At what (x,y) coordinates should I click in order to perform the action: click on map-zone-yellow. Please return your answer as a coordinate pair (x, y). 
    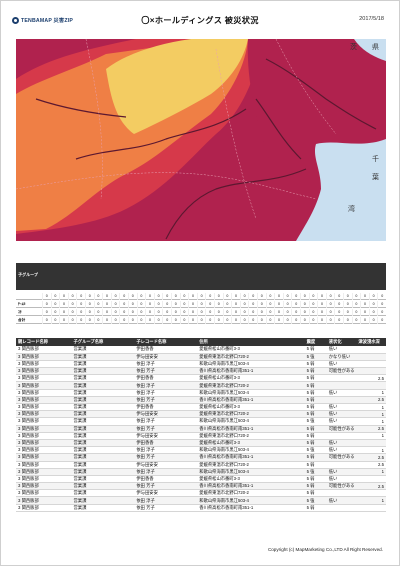
    Looking at the image, I should click on (177, 86).